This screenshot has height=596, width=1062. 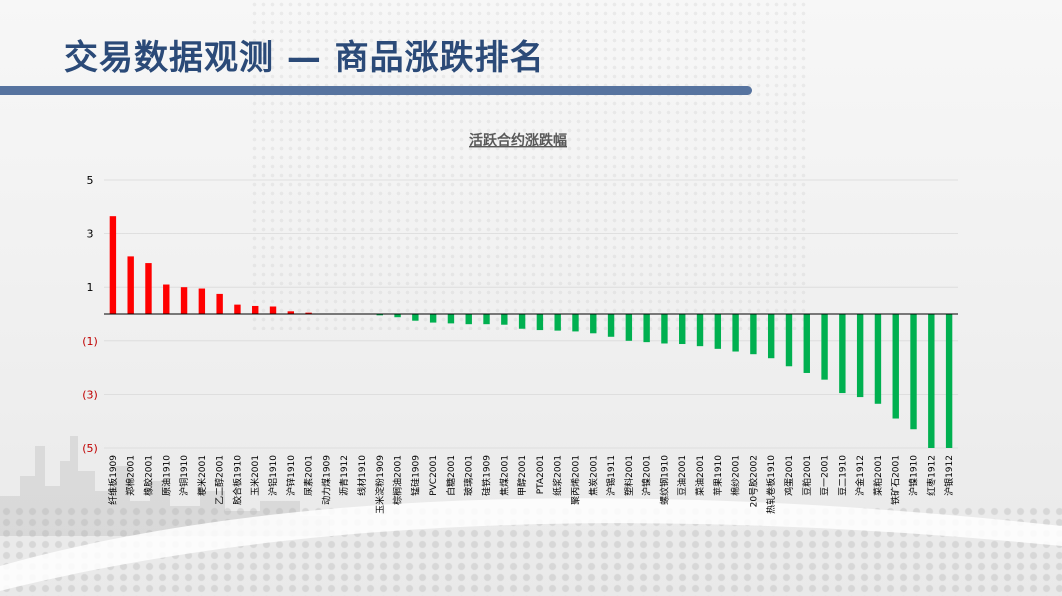 What do you see at coordinates (682, 475) in the screenshot?
I see `x-tick-label: 豆油2001` at bounding box center [682, 475].